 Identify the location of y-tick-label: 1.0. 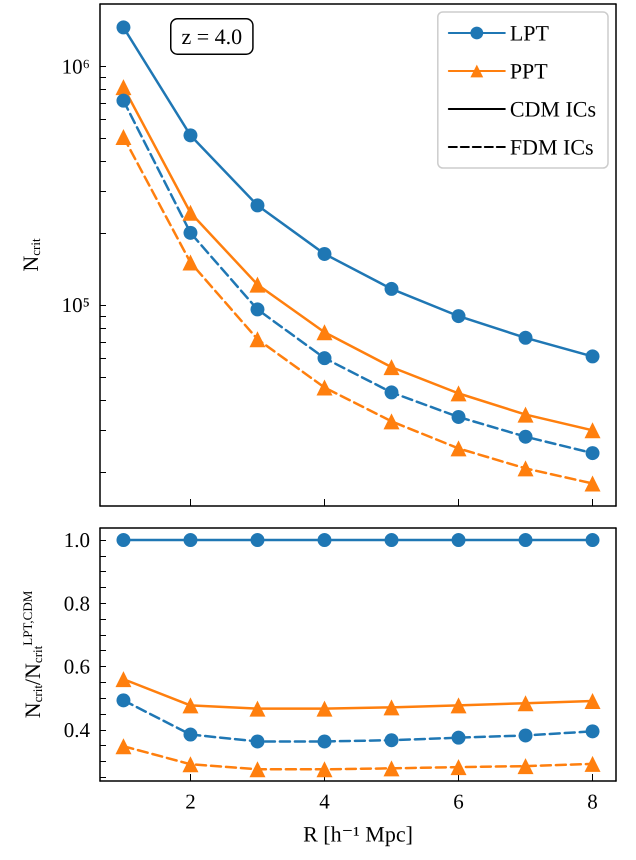
(77, 540).